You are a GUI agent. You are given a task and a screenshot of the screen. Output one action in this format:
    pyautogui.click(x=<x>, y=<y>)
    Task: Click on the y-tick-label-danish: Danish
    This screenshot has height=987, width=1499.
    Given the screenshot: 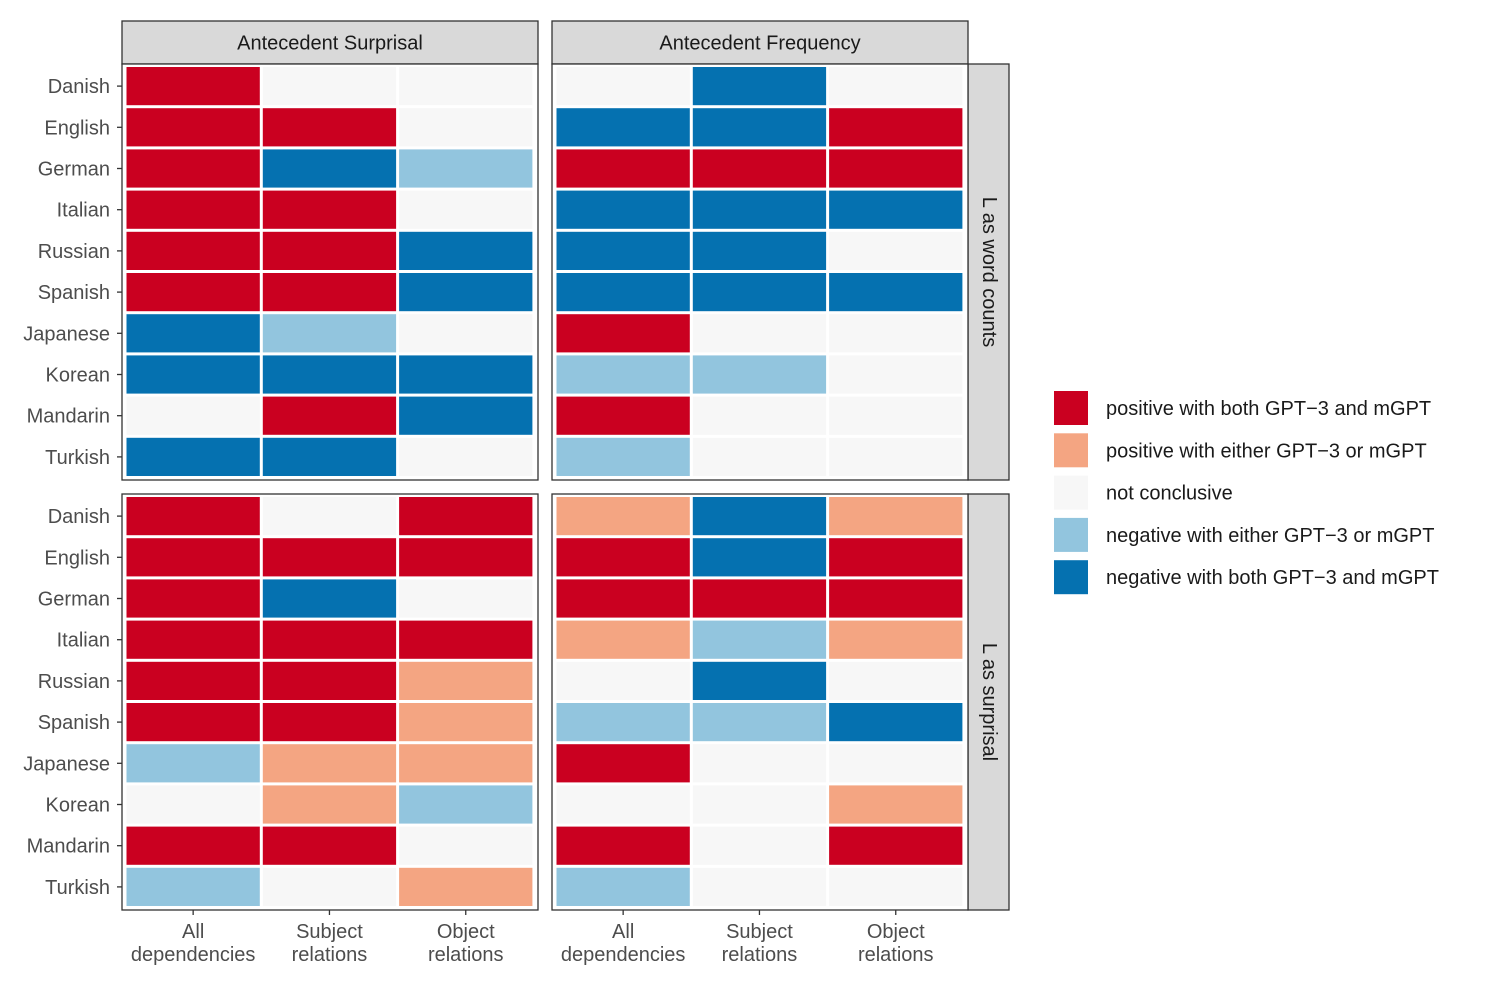 What is the action you would take?
    pyautogui.click(x=79, y=87)
    